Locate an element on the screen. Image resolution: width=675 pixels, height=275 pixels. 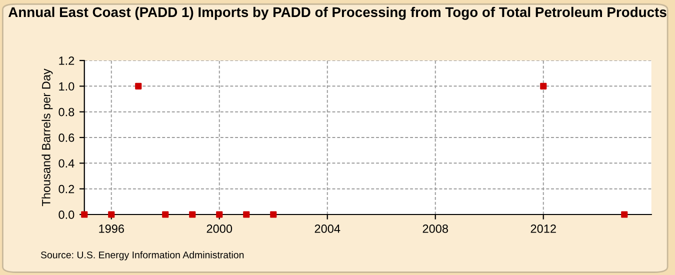
x-tick-label: 2012 is located at coordinates (543, 228).